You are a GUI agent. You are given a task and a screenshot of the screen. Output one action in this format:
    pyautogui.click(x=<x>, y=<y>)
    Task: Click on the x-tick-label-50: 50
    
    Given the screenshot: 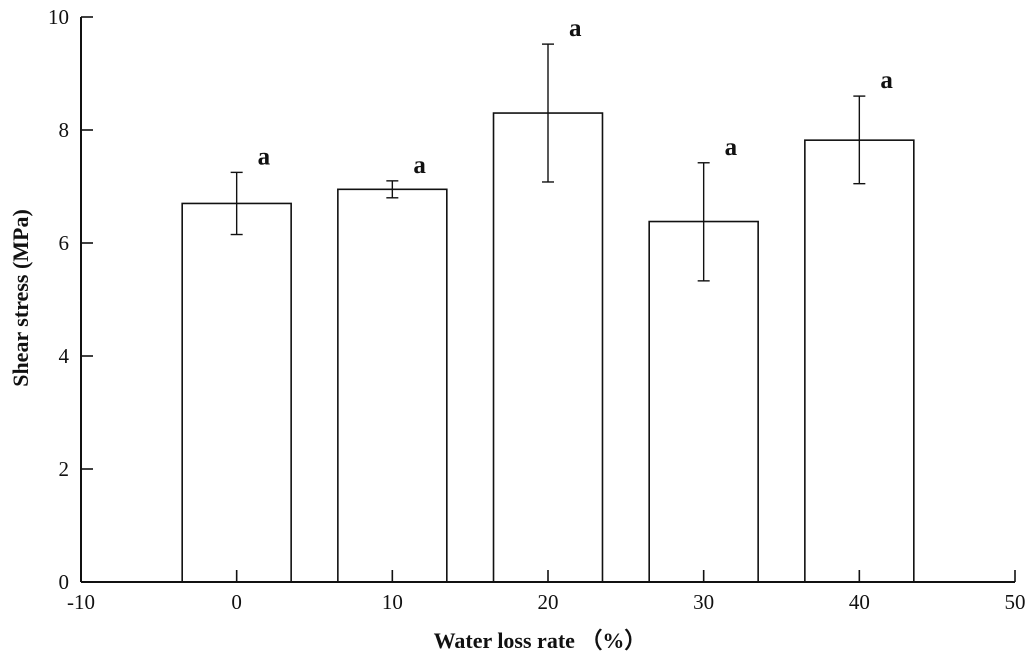 What is the action you would take?
    pyautogui.click(x=1015, y=602)
    